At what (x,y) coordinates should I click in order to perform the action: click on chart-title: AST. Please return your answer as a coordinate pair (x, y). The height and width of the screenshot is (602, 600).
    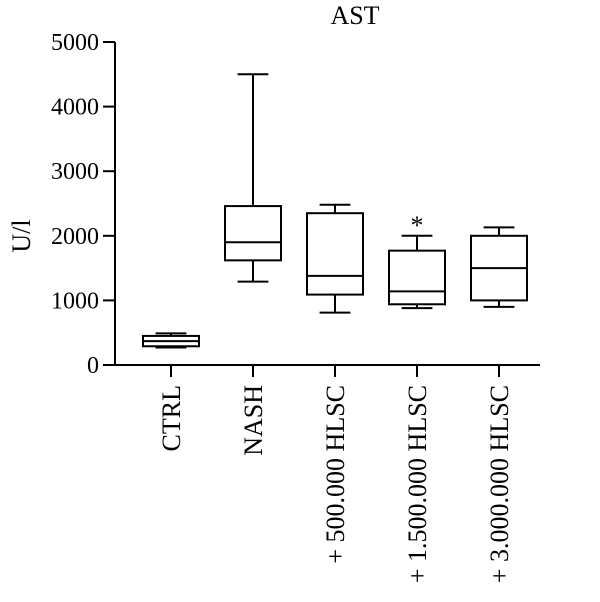
    Looking at the image, I should click on (354, 15).